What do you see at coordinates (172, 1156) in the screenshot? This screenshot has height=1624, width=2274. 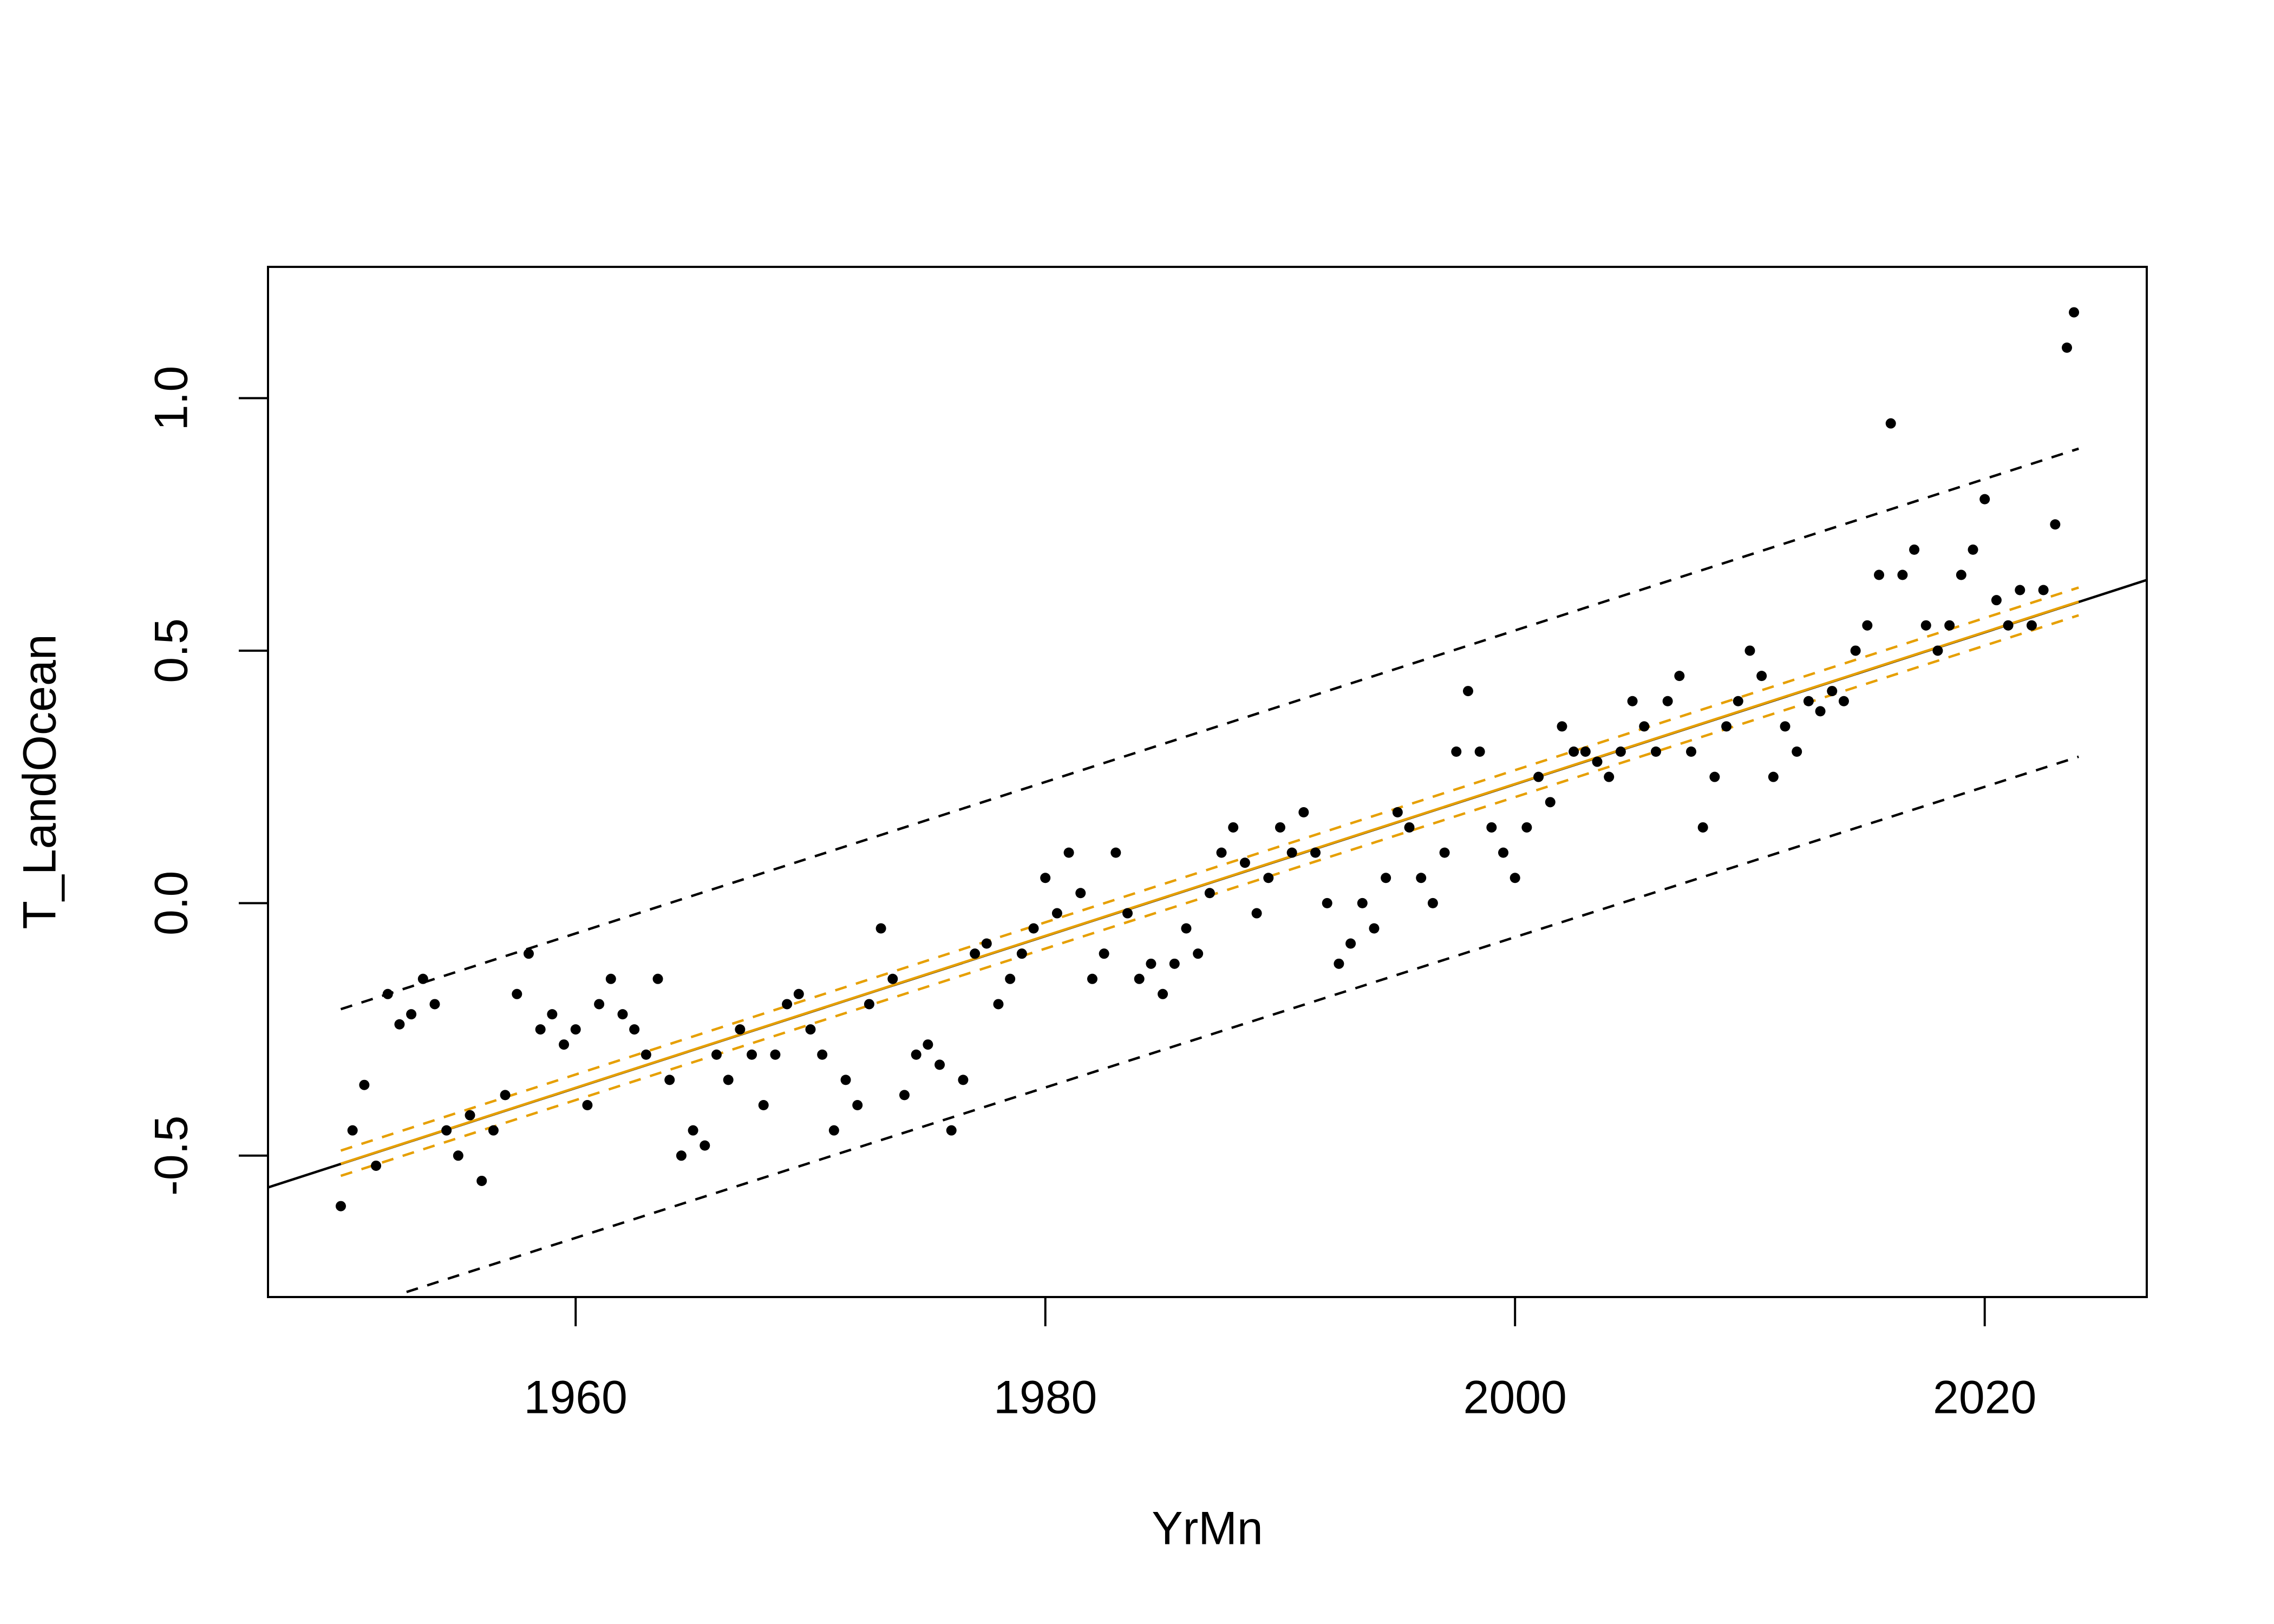 I see `y-tick-label: -0.5` at bounding box center [172, 1156].